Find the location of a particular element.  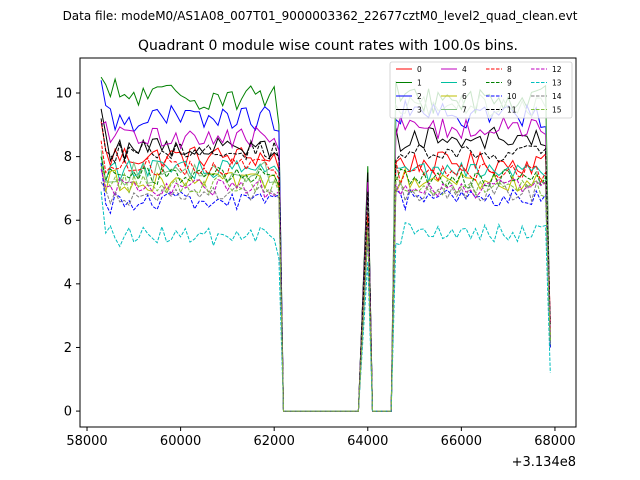

x-offset-label: +3.134e8 is located at coordinates (544, 462).